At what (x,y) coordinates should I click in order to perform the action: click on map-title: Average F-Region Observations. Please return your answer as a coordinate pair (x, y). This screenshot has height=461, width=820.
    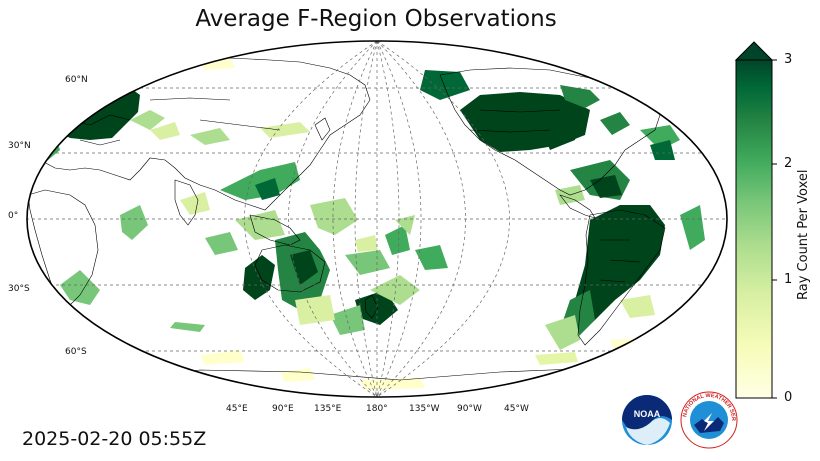
    Looking at the image, I should click on (376, 19).